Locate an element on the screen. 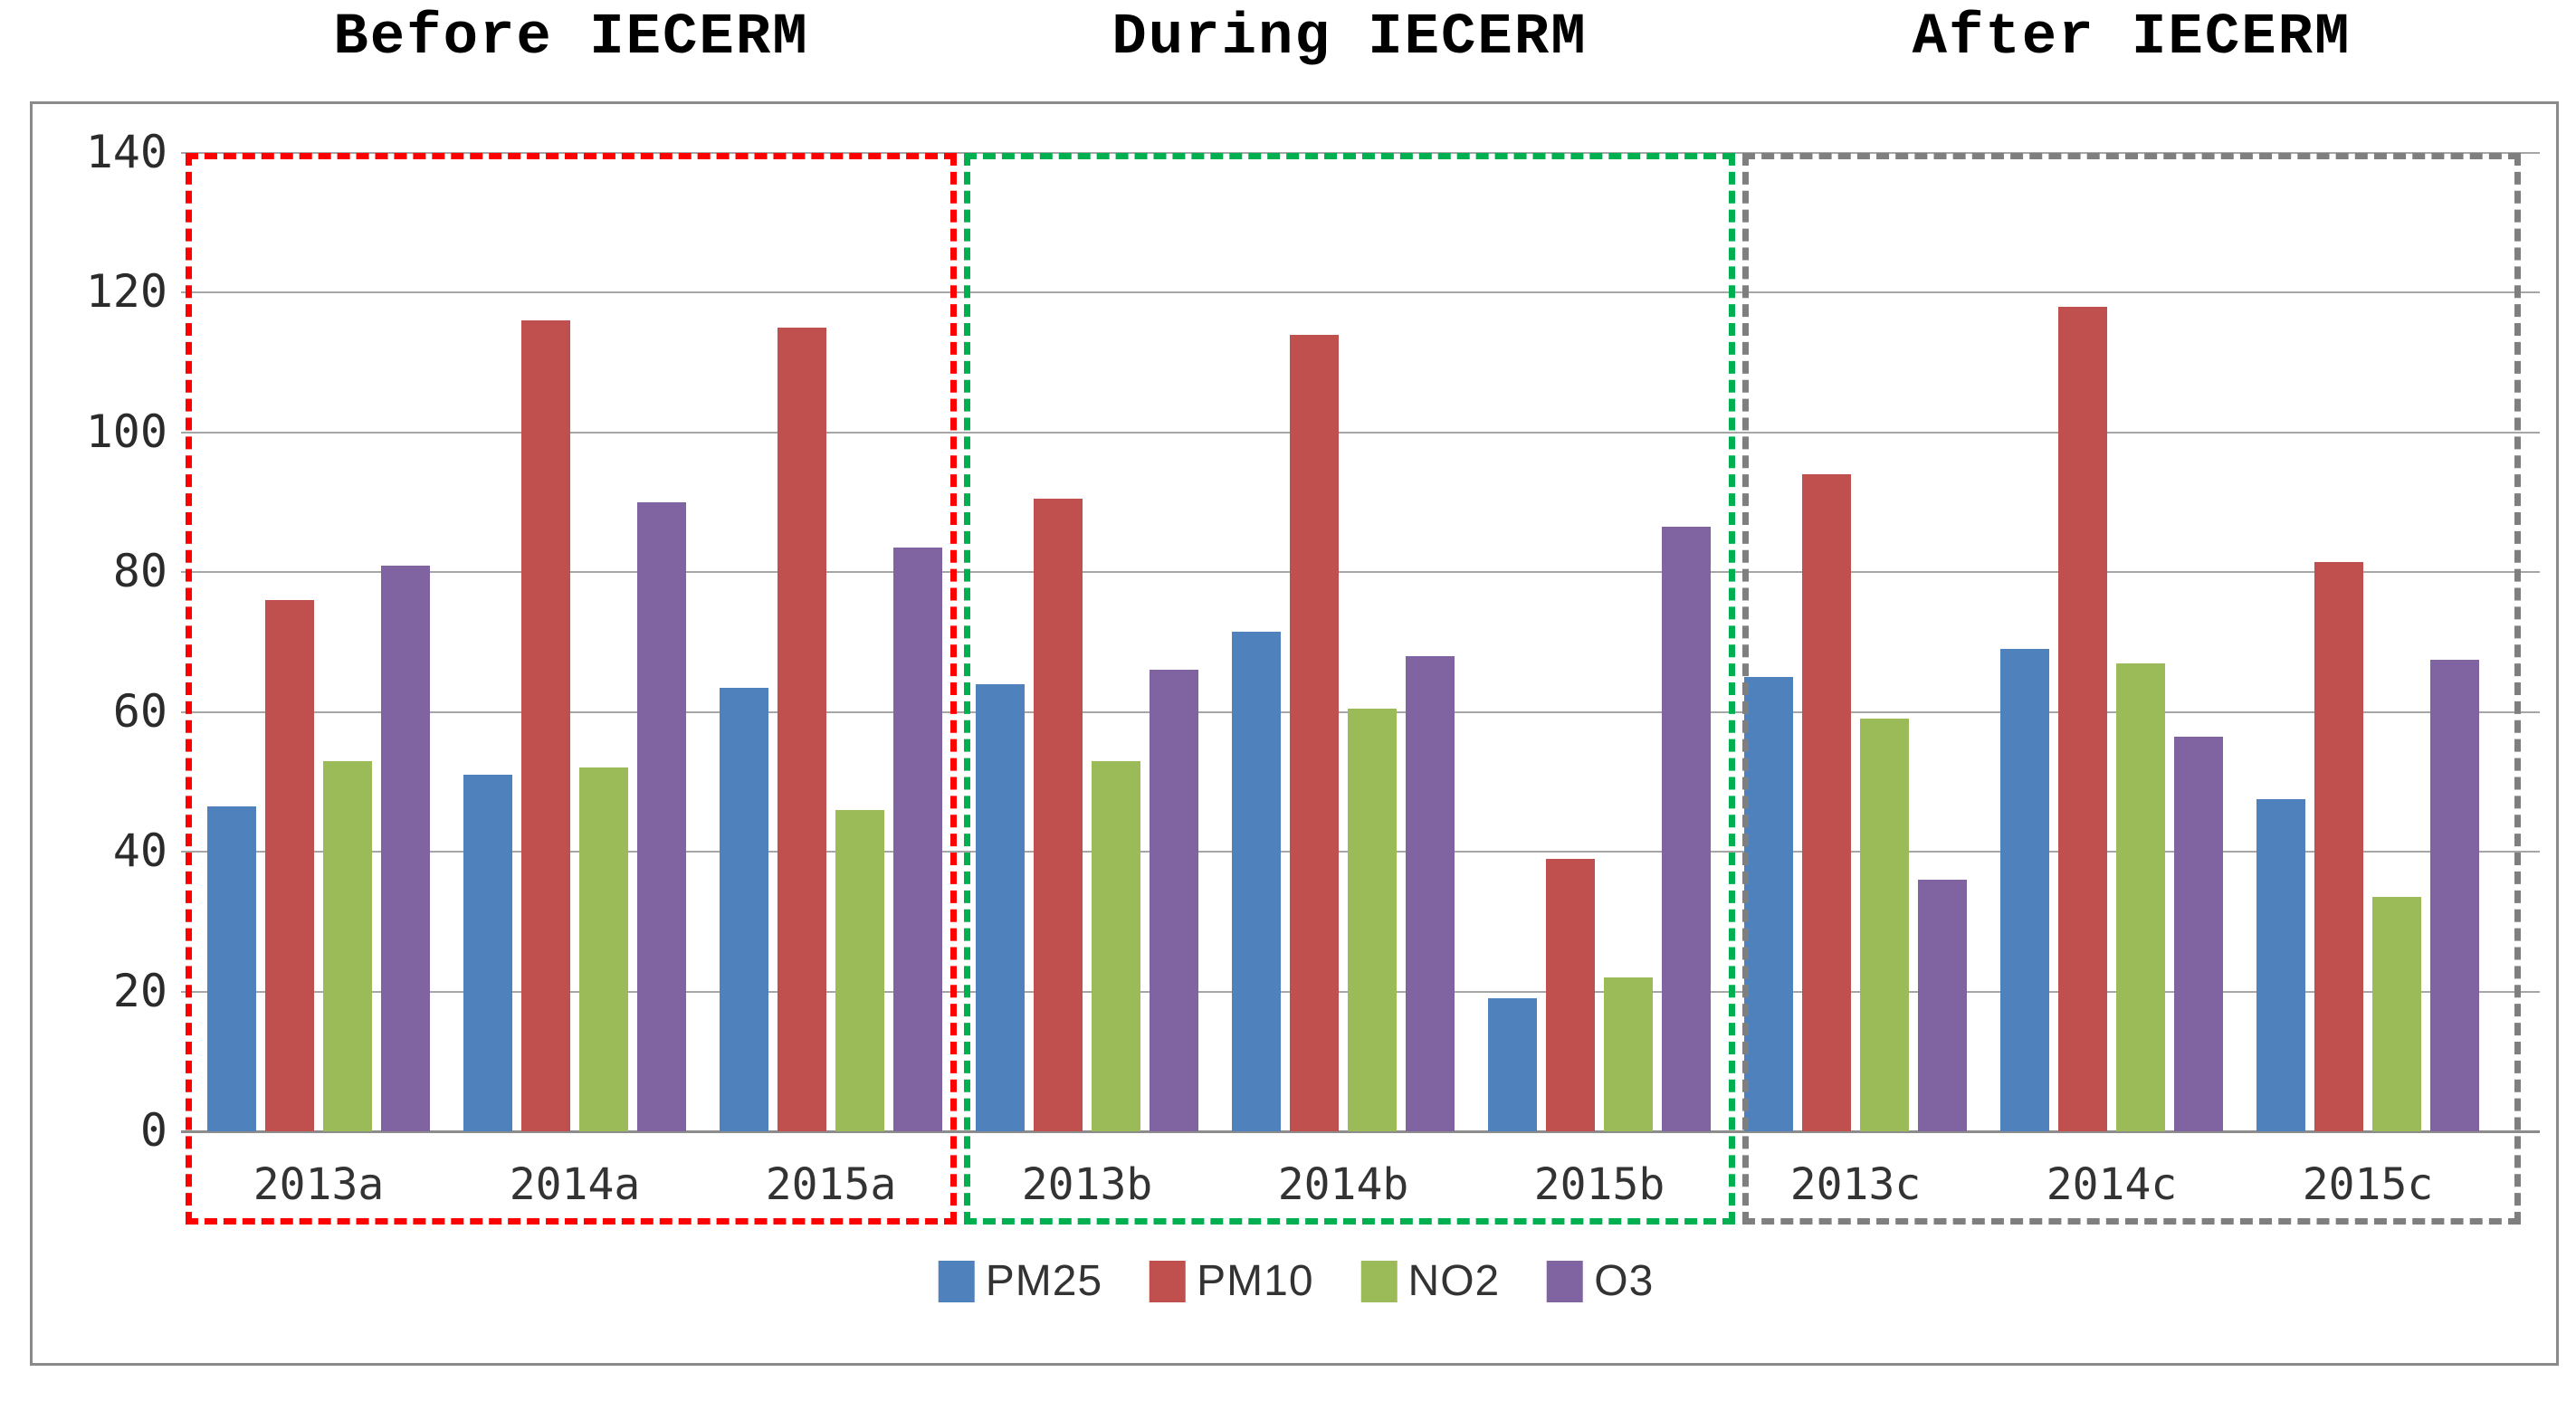 This screenshot has height=1401, width=2576. bar-2014b-pm25 is located at coordinates (1256, 881).